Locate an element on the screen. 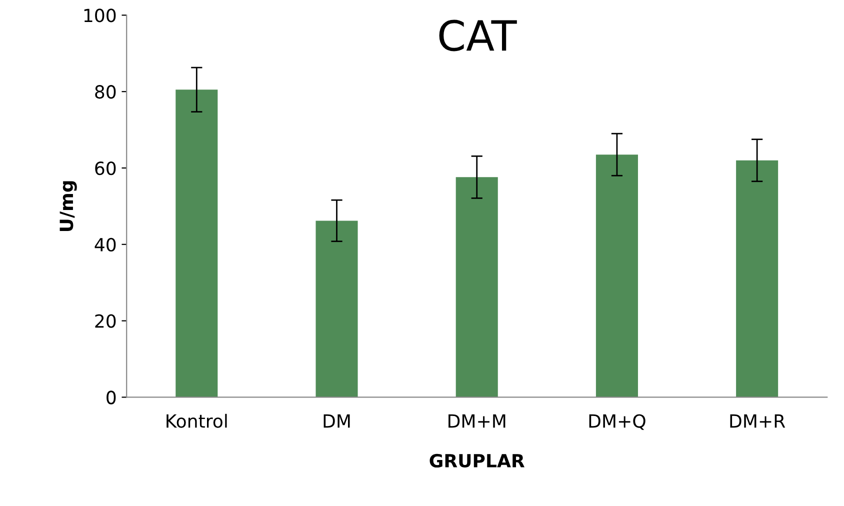 The width and height of the screenshot is (844, 506). y-tick-label: 80 is located at coordinates (105, 92).